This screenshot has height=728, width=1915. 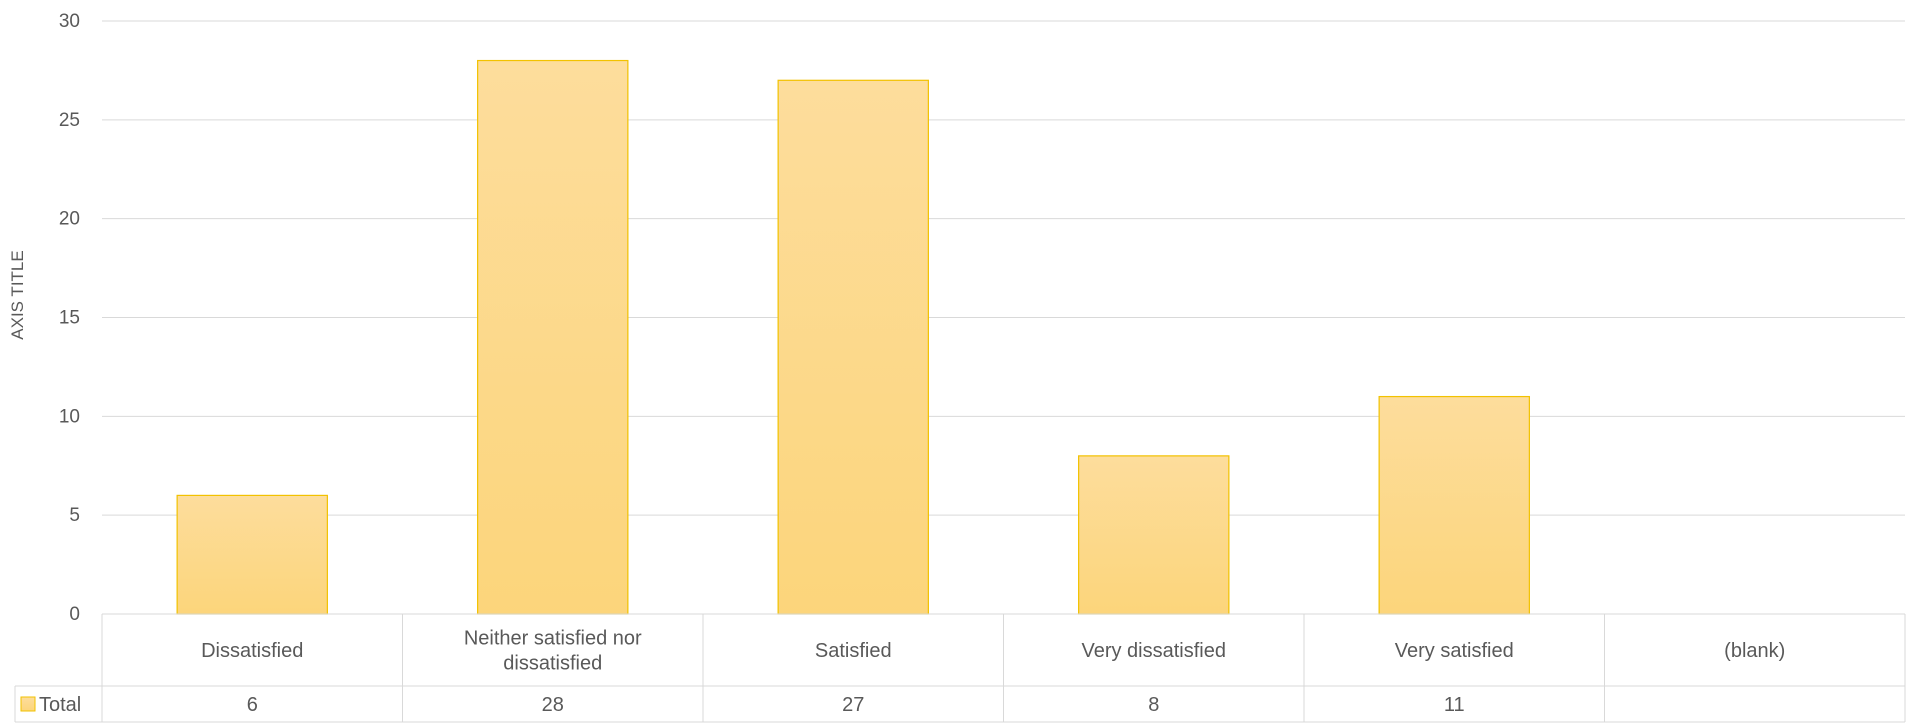 I want to click on x-tick-label: Dissatisfied, so click(x=252, y=651).